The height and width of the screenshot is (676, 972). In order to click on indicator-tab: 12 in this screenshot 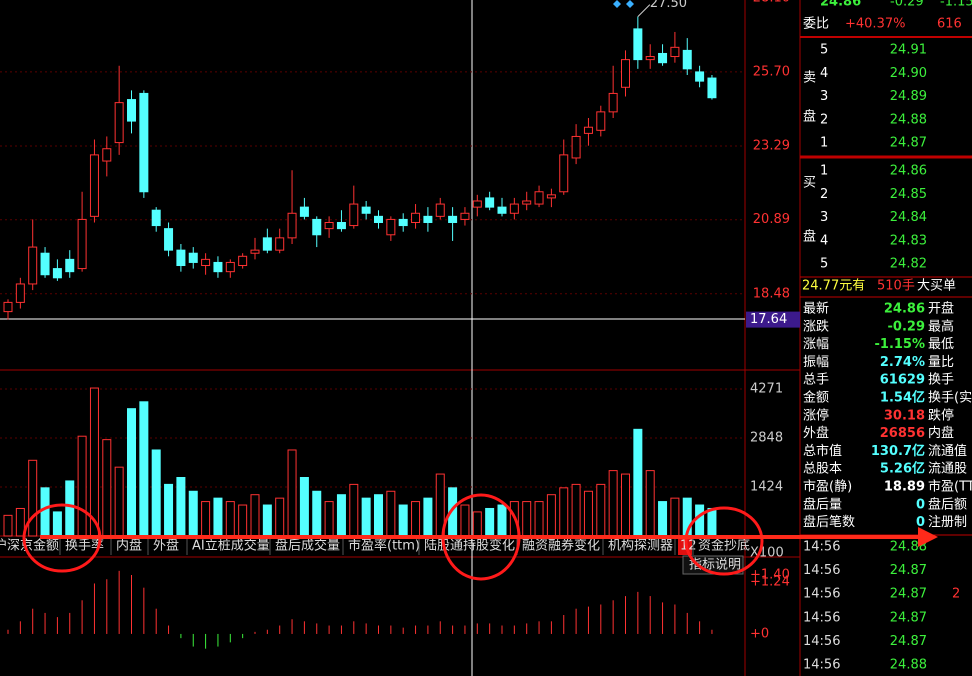, I will do `click(688, 546)`.